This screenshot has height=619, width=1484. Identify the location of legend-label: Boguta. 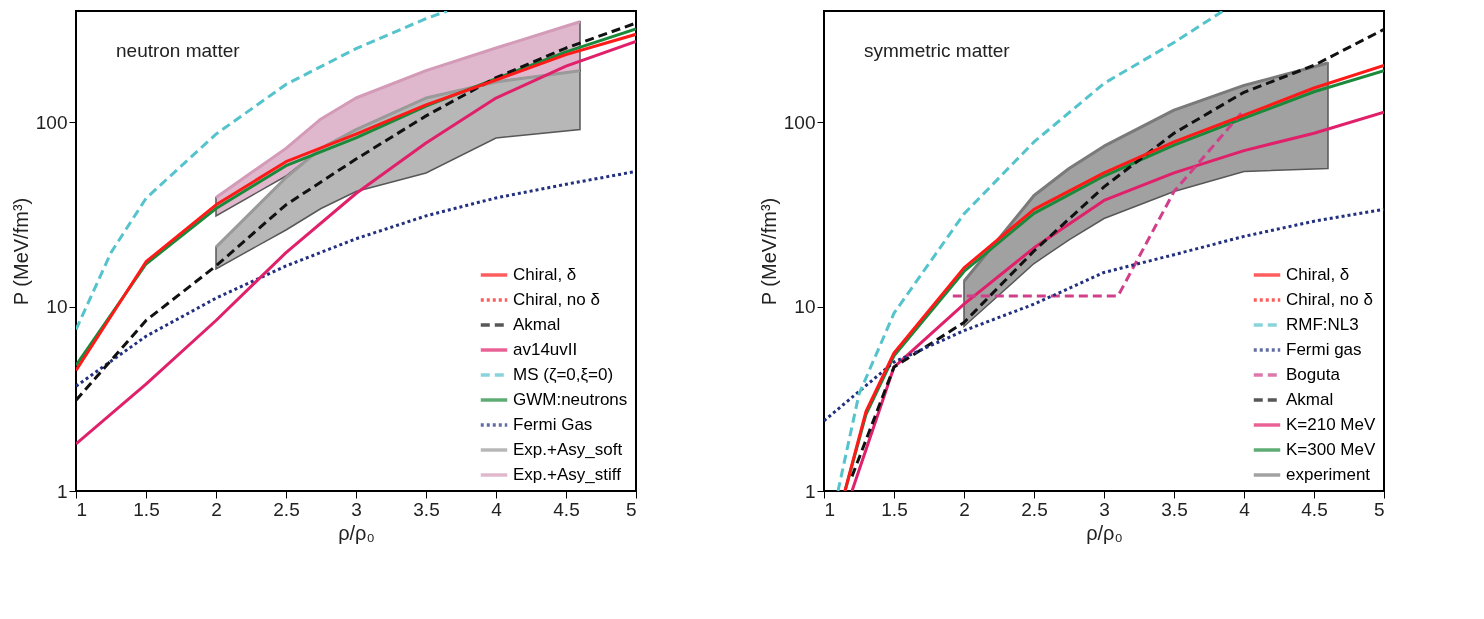
(1313, 374).